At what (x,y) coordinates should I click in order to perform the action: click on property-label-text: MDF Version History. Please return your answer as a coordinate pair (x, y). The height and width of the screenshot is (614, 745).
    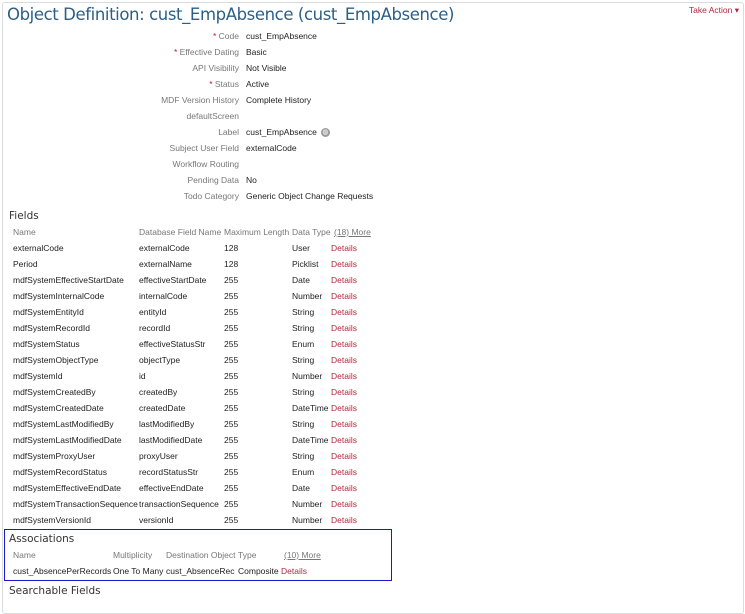
    Looking at the image, I should click on (200, 100).